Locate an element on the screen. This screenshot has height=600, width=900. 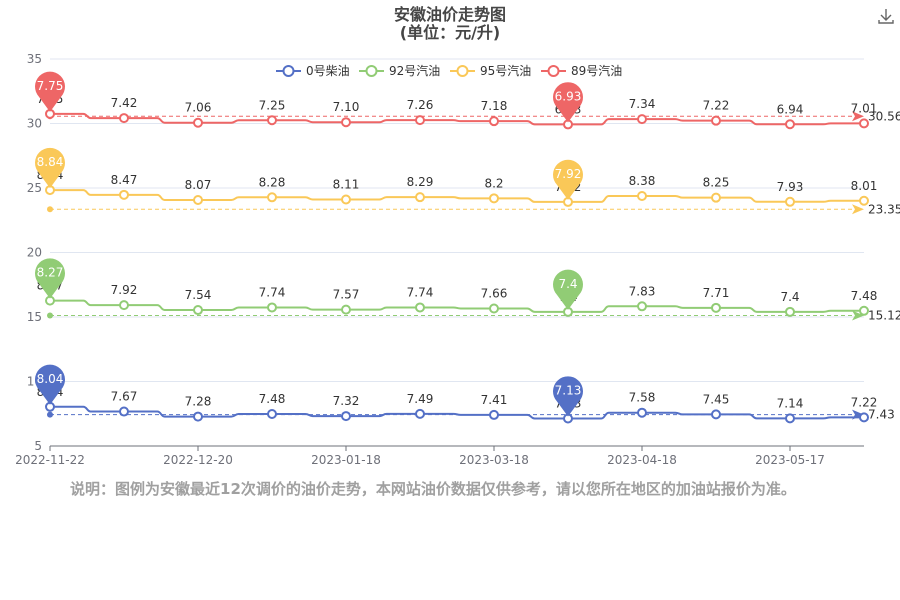
legend-label: 95号汽油 is located at coordinates (505, 70).